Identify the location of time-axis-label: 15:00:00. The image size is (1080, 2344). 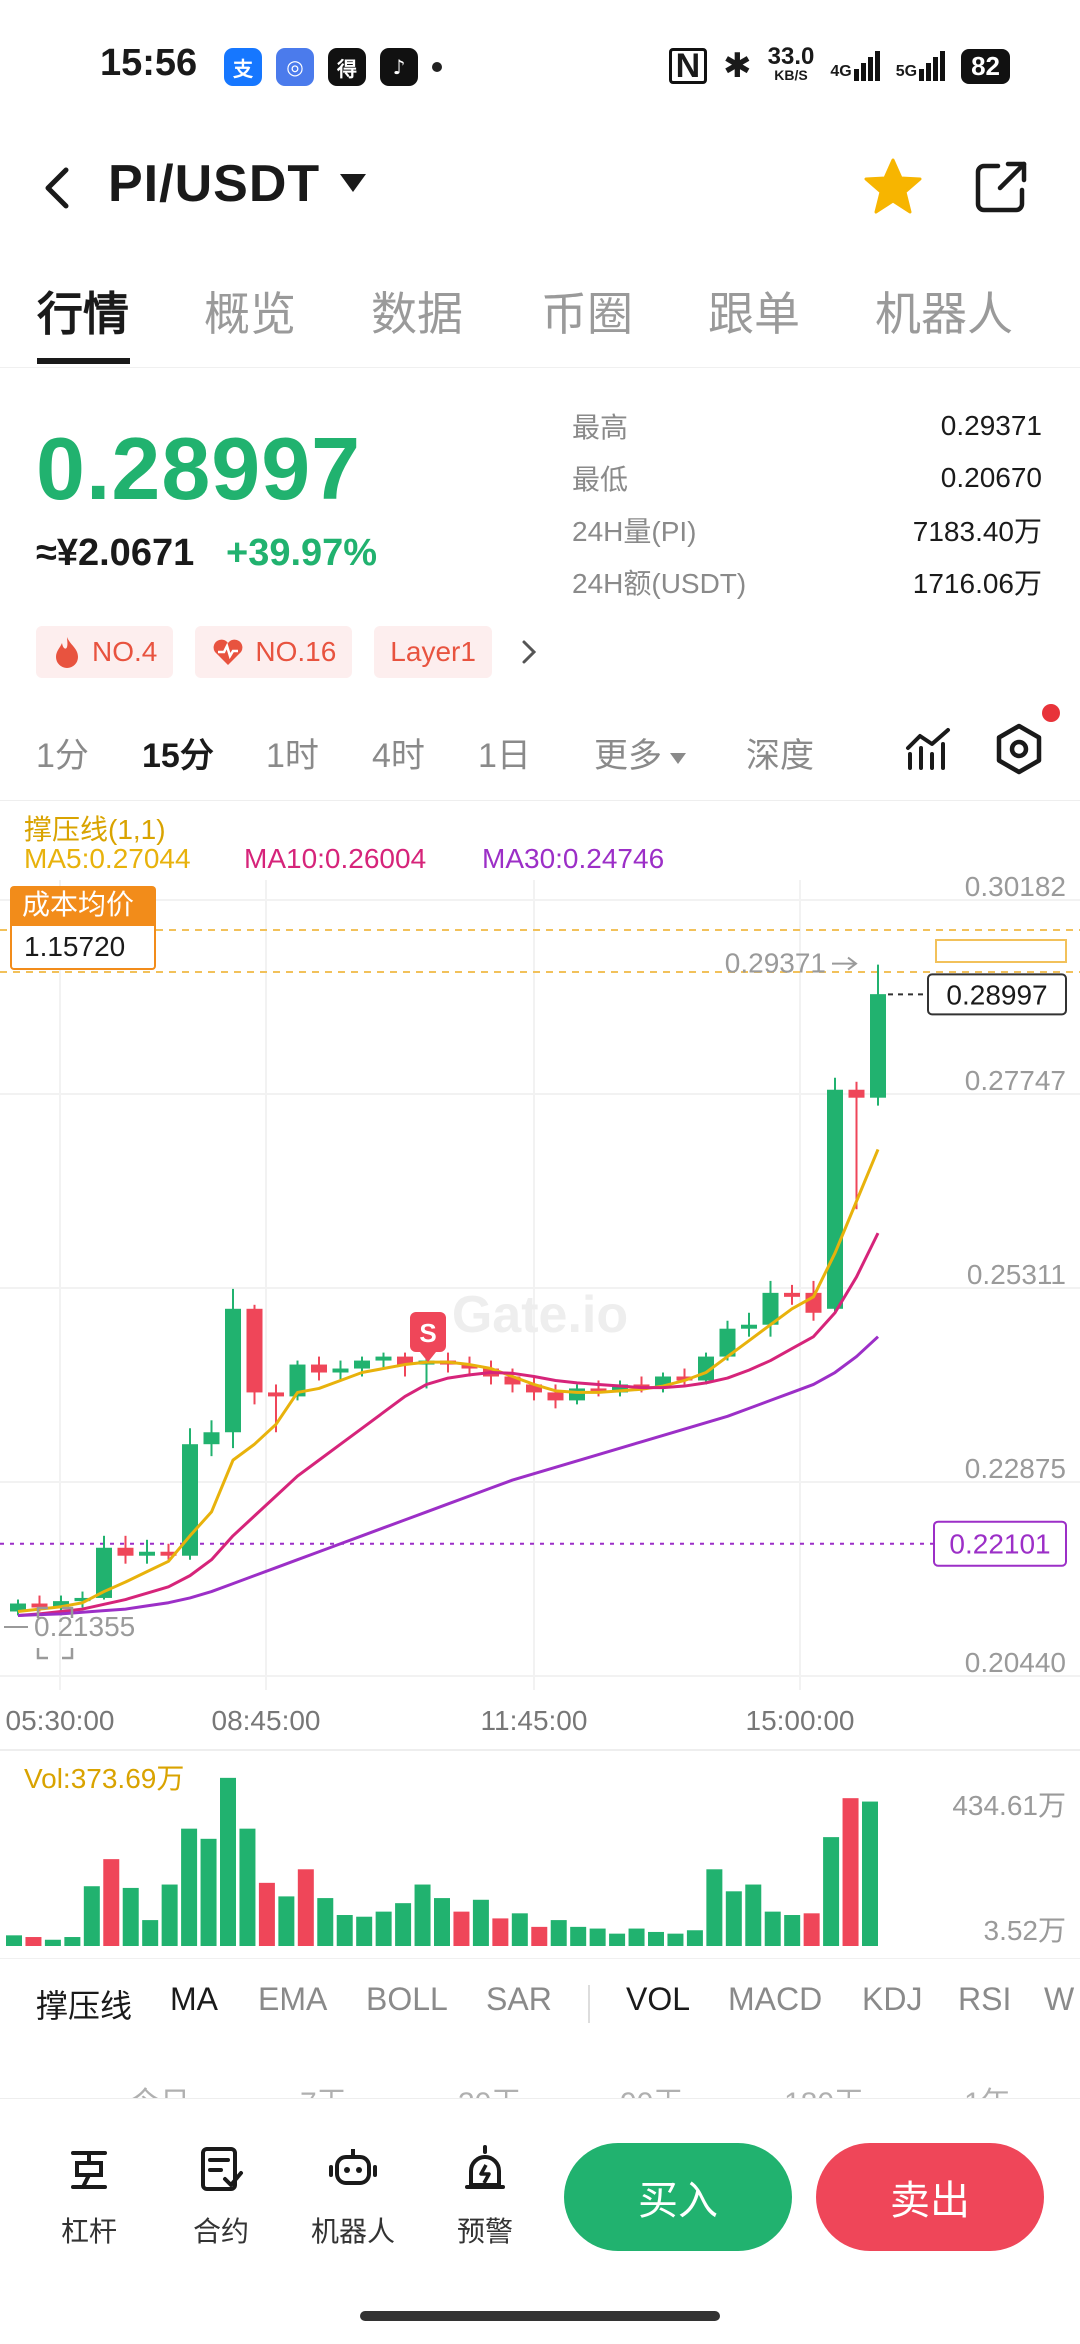
(800, 1720).